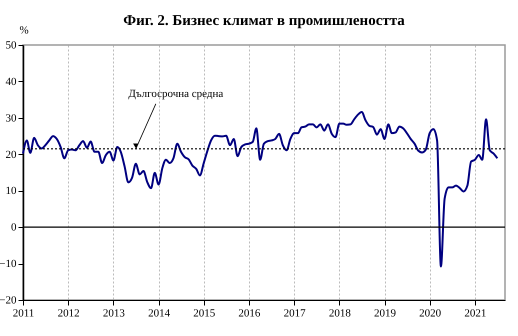  What do you see at coordinates (8, 264) in the screenshot?
I see `y-tick-label: −10` at bounding box center [8, 264].